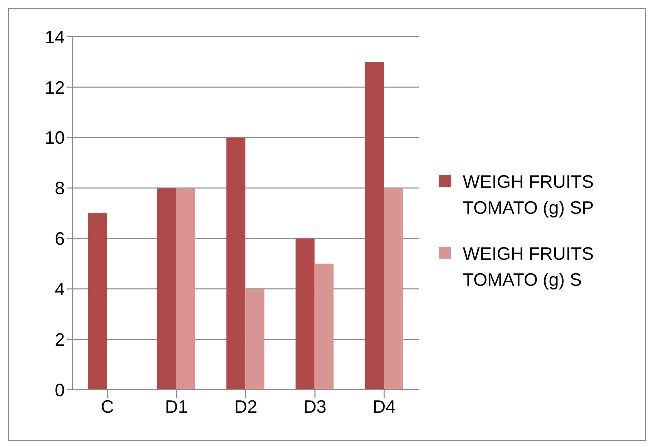  What do you see at coordinates (59, 239) in the screenshot?
I see `y-tick-label: 6` at bounding box center [59, 239].